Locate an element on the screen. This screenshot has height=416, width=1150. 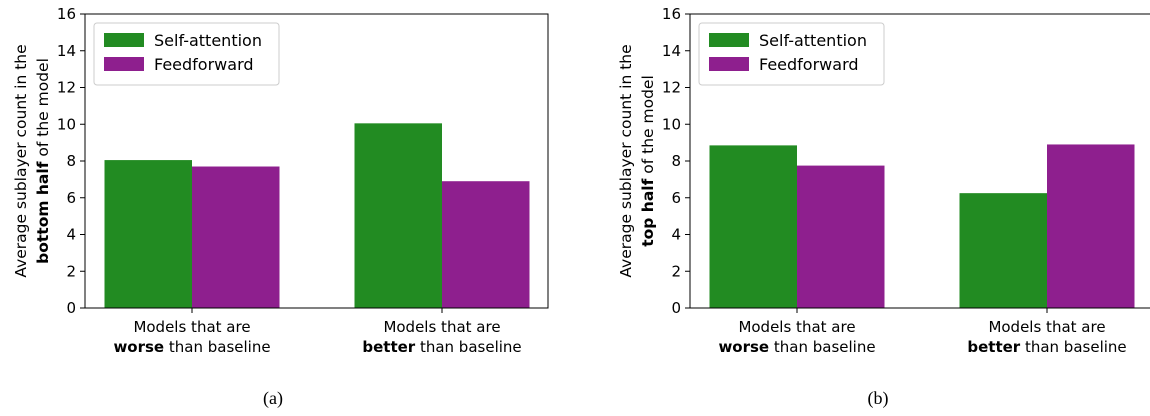
panel-caption: (b) is located at coordinates (878, 398).